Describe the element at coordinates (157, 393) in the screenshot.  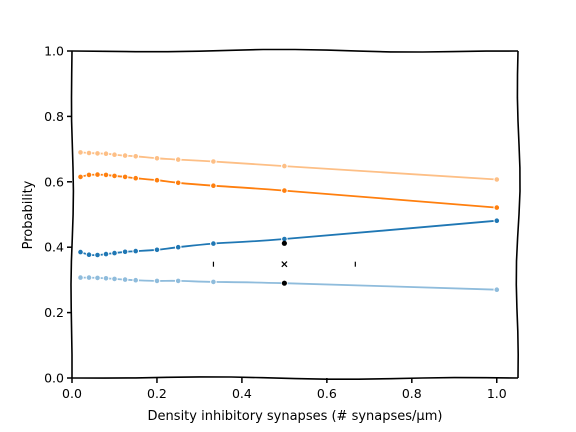
I see `x-tick-label: 0.2` at that location.